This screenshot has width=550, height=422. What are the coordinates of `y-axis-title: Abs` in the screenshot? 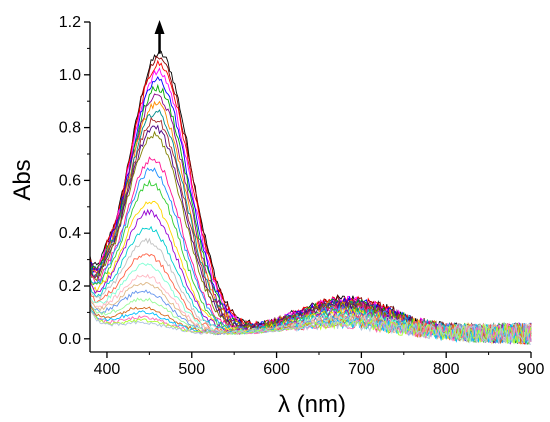 It's located at (22, 179).